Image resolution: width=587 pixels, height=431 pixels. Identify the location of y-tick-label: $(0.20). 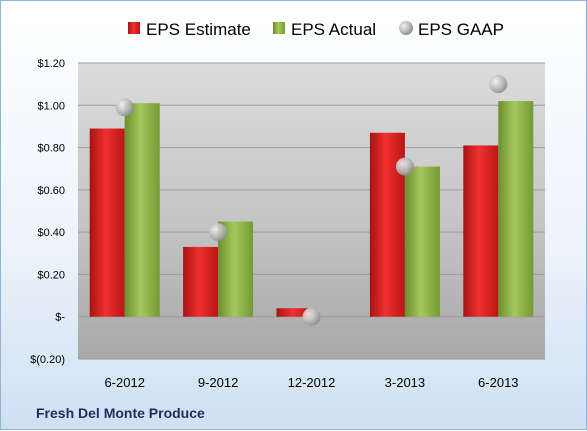
(47, 360).